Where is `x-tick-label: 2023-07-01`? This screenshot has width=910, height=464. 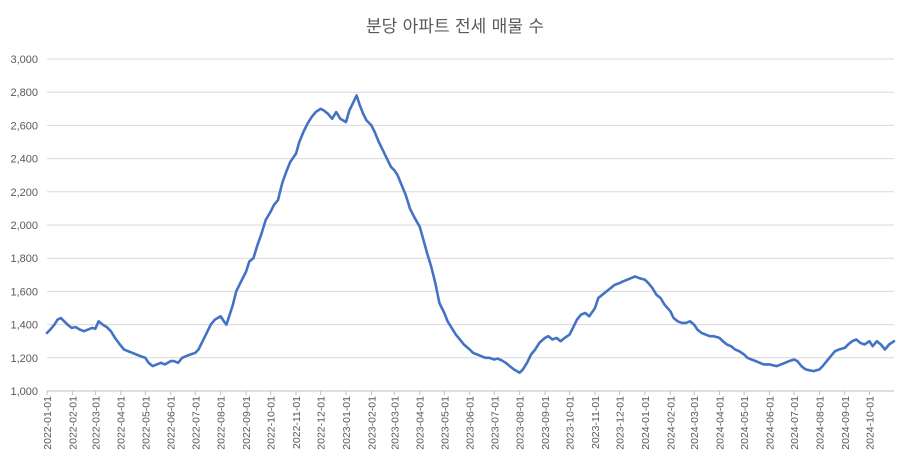 x-tick-label: 2023-07-01 is located at coordinates (495, 423).